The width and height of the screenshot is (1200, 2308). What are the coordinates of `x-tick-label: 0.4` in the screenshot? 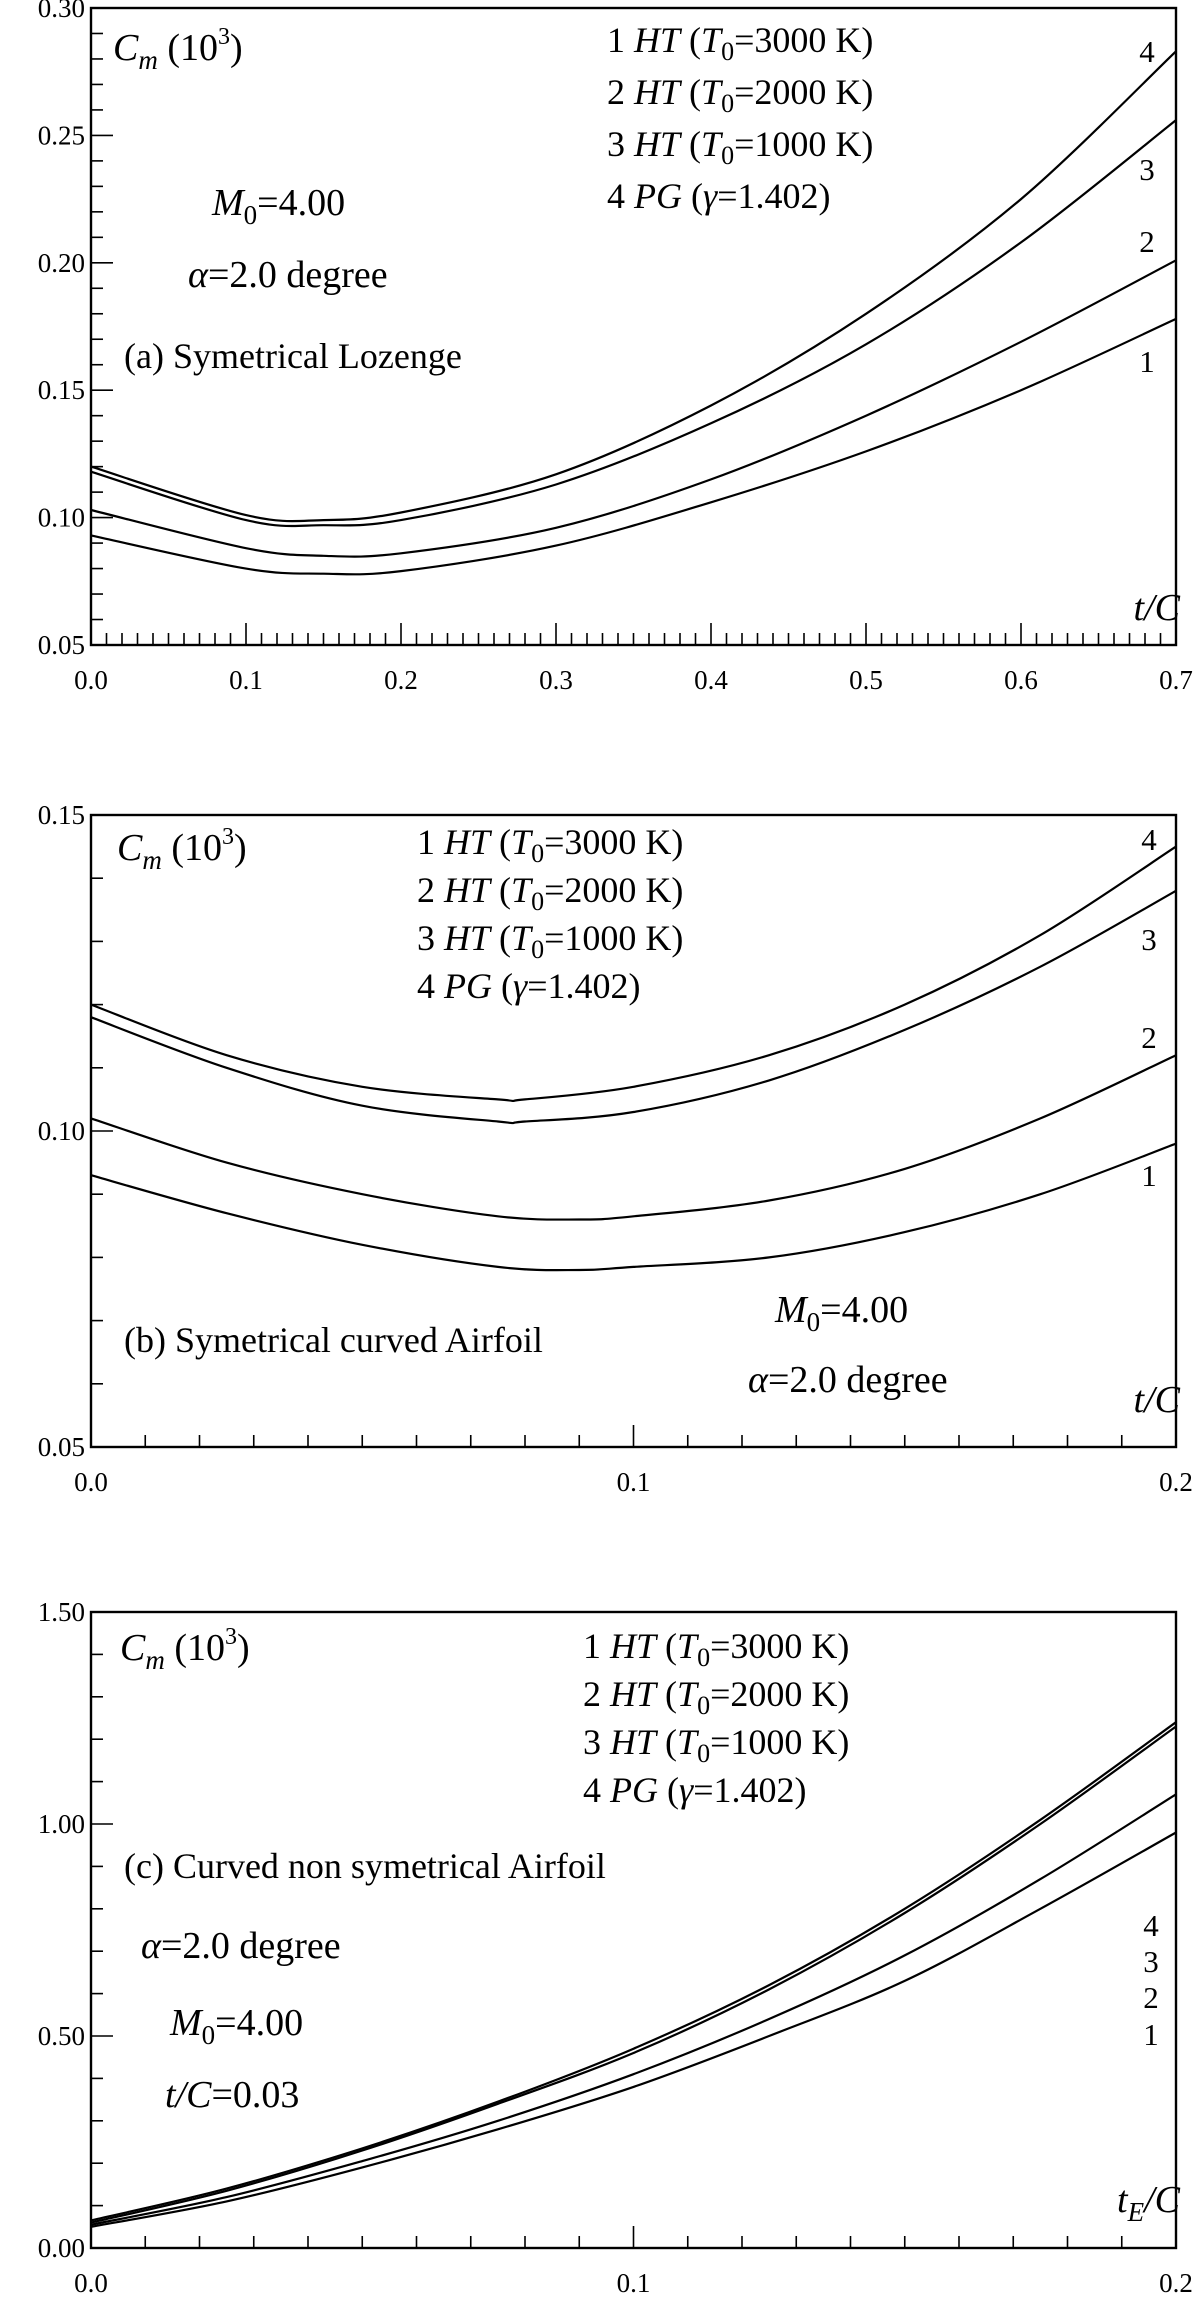 It's located at (711, 680).